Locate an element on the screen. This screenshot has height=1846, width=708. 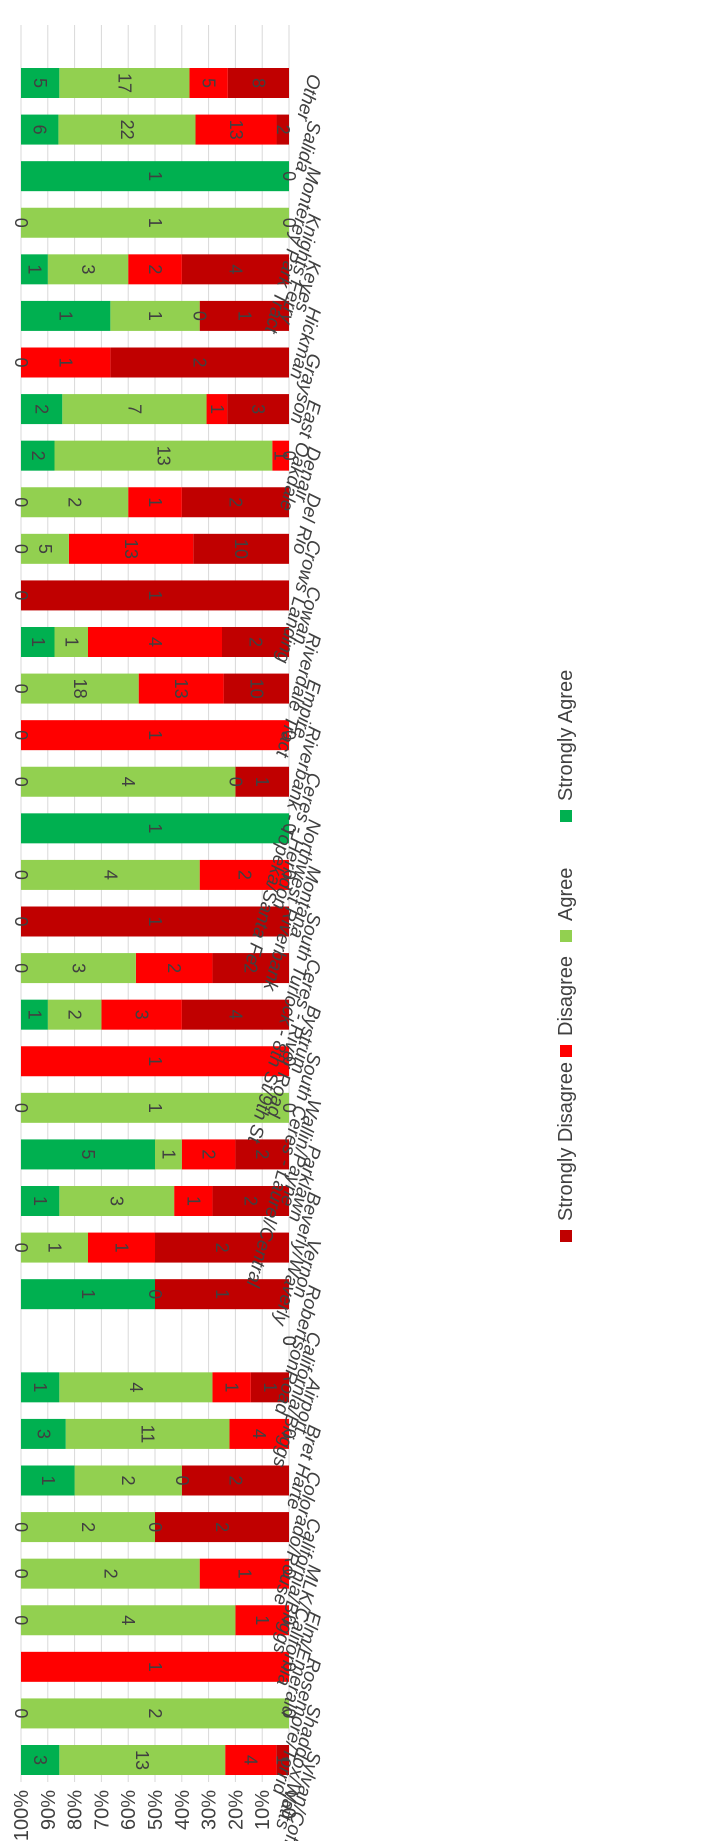
value-label-agree-bystrum: 2 is located at coordinates (75, 1015).